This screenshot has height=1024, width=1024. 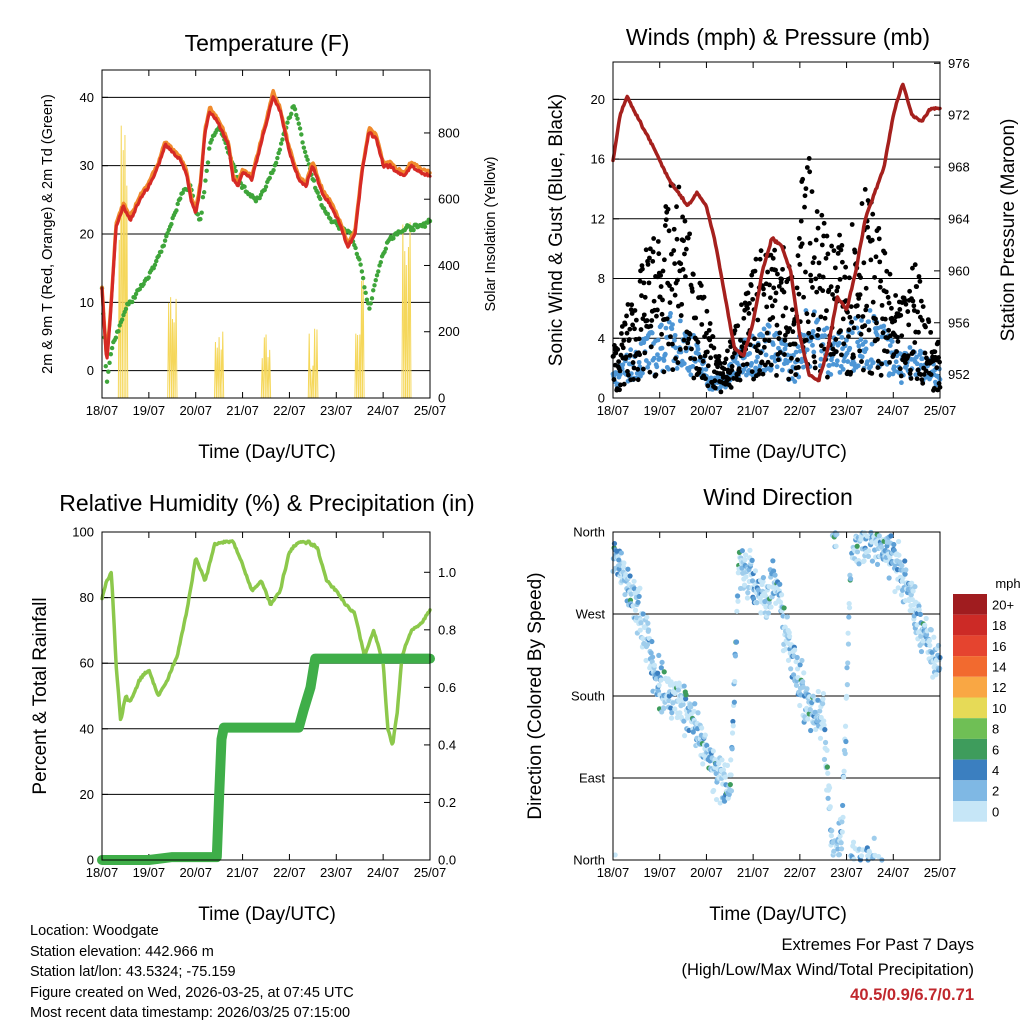 What do you see at coordinates (430, 410) in the screenshot?
I see `temperature-xtick-label: 25/07` at bounding box center [430, 410].